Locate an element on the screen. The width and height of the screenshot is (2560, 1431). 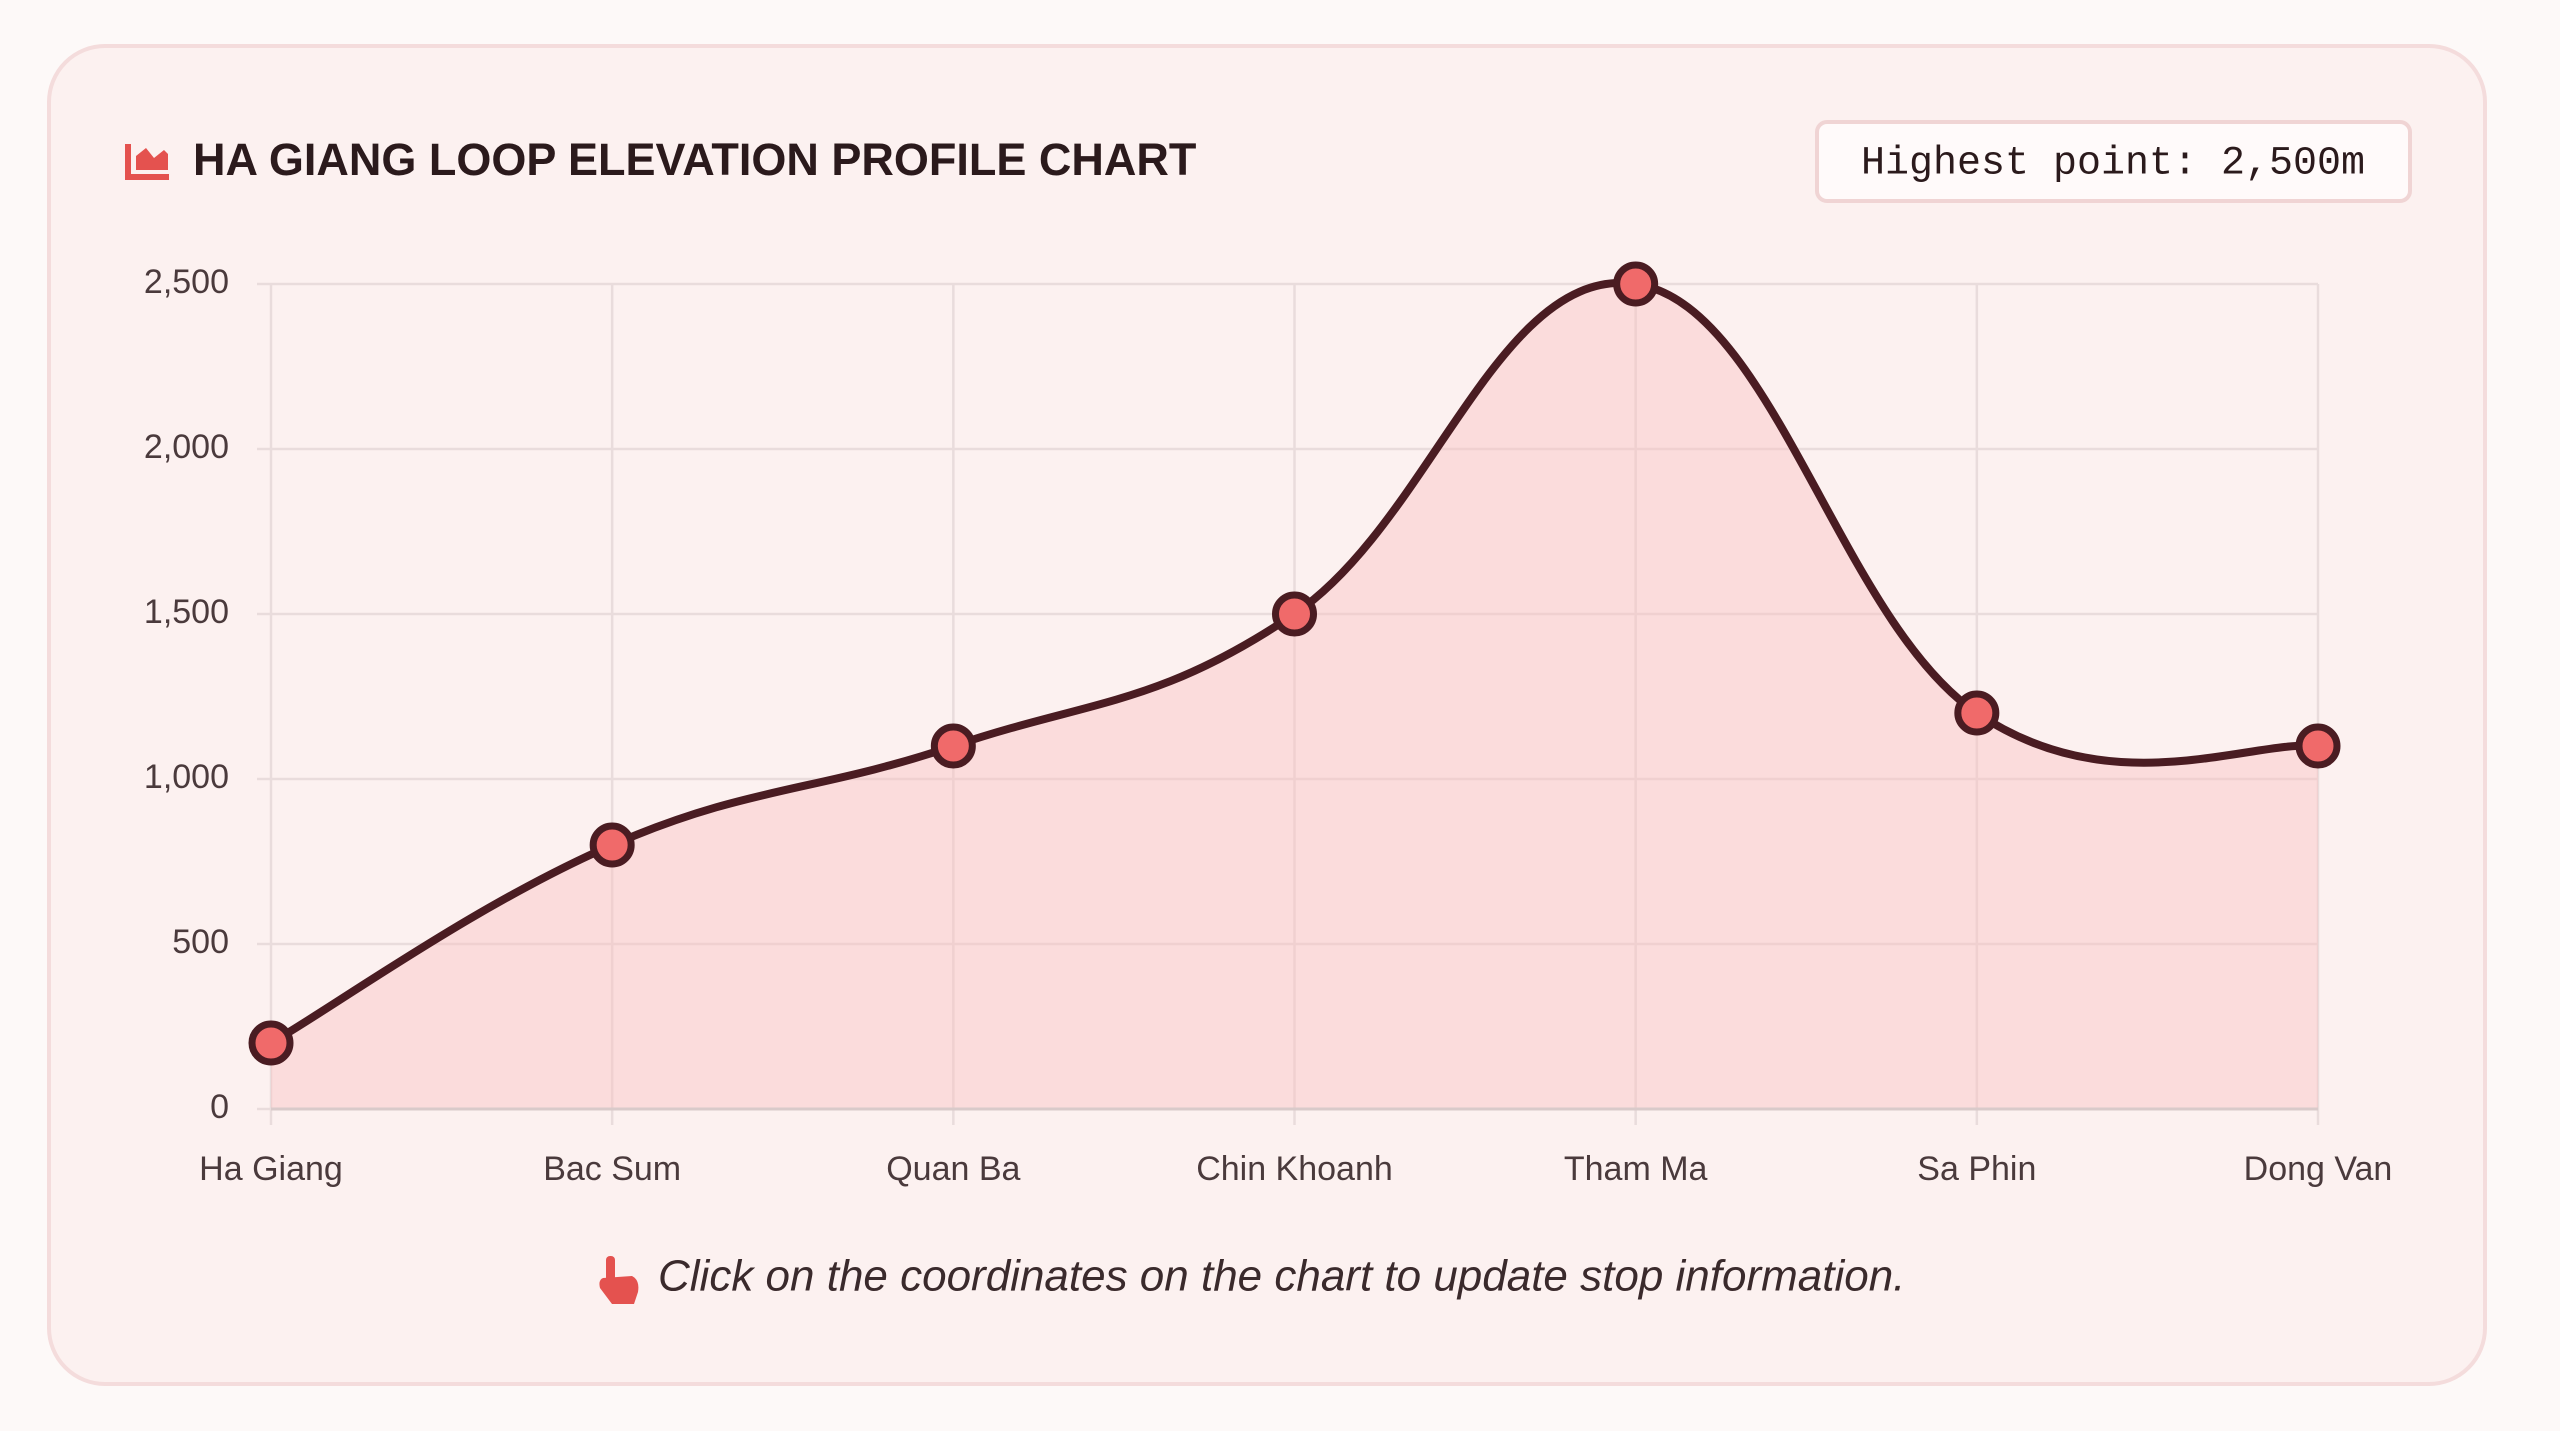
hand-icon is located at coordinates (619, 1280).